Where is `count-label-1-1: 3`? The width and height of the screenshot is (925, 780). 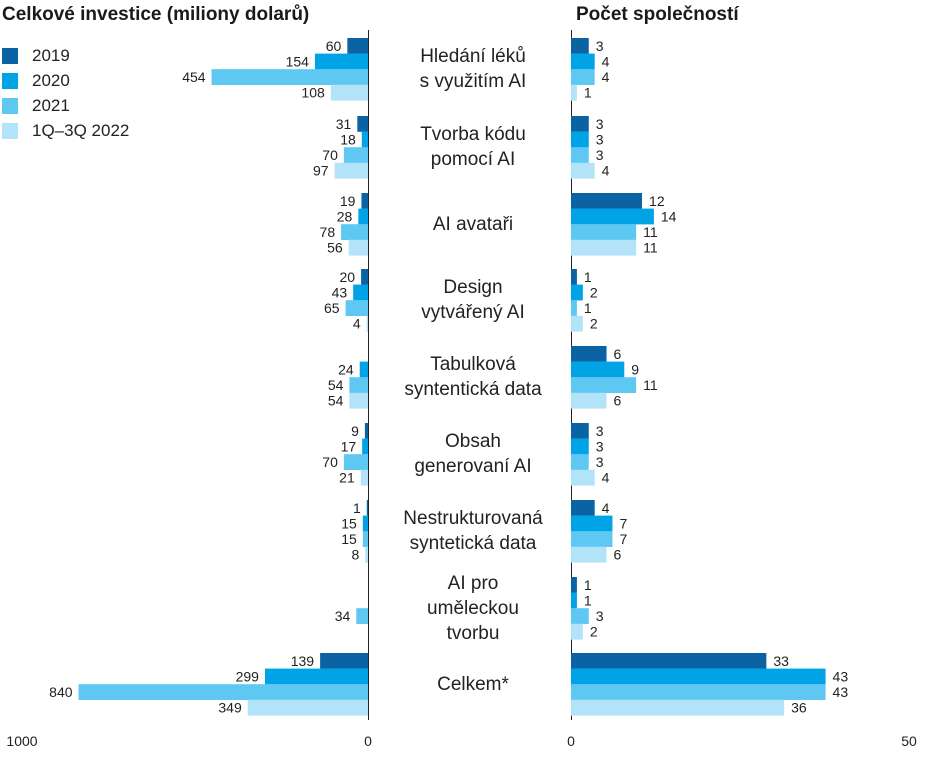 count-label-1-1: 3 is located at coordinates (600, 139).